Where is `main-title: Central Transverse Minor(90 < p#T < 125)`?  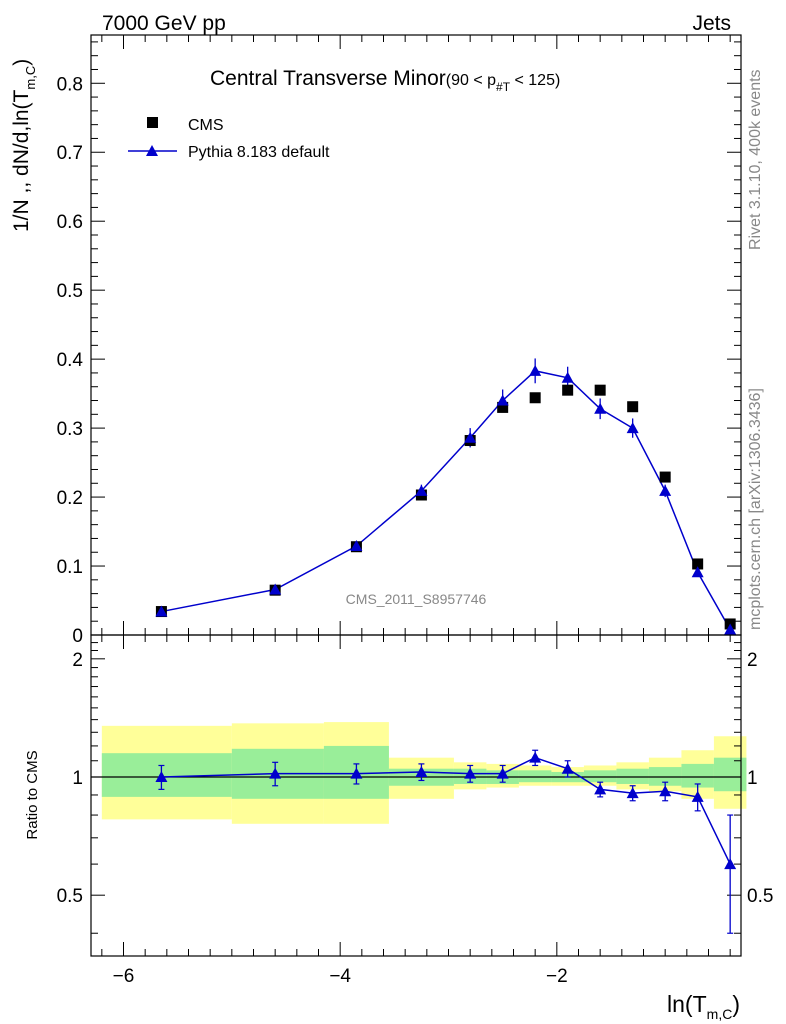
main-title: Central Transverse Minor(90 < p#T < 125) is located at coordinates (385, 80).